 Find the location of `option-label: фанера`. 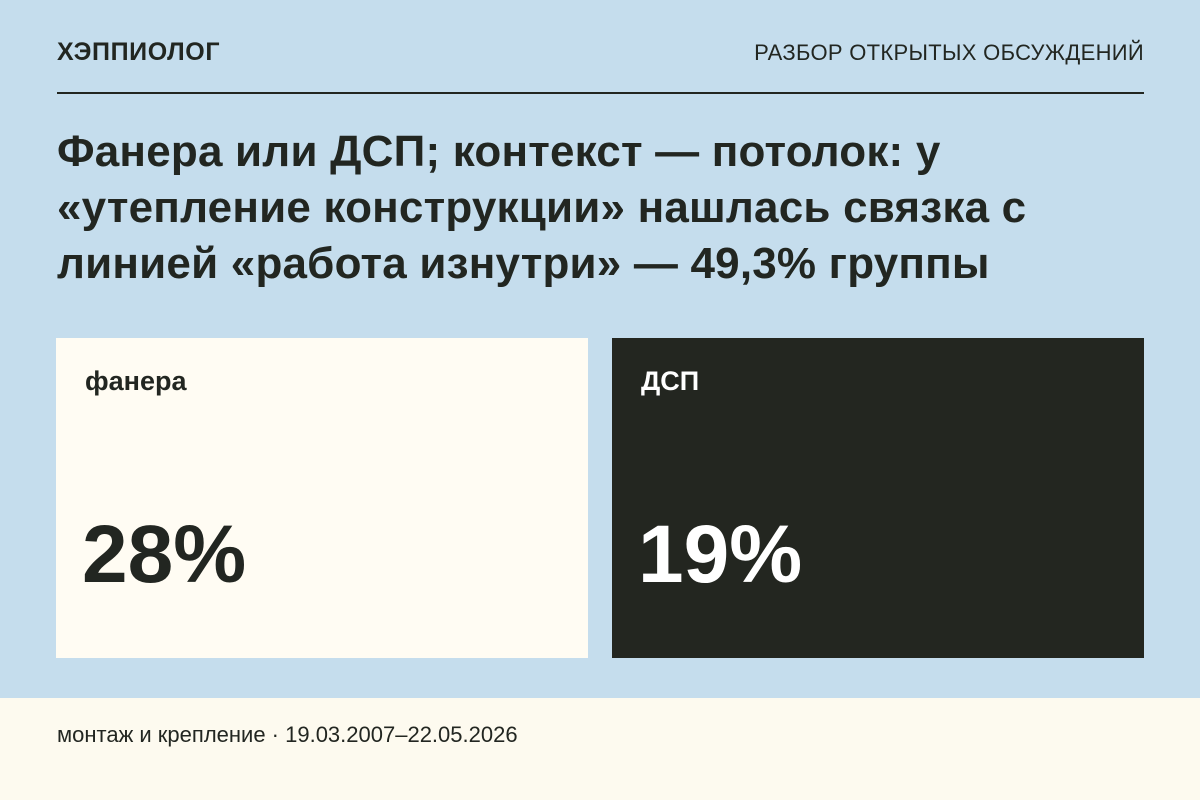

option-label: фанера is located at coordinates (136, 381).